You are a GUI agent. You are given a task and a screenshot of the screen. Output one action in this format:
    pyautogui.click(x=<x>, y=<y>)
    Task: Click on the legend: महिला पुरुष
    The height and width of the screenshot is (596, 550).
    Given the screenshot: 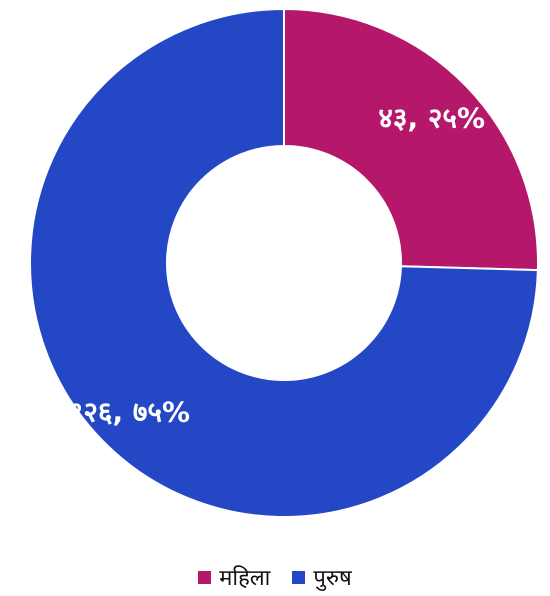 What is the action you would take?
    pyautogui.click(x=275, y=577)
    